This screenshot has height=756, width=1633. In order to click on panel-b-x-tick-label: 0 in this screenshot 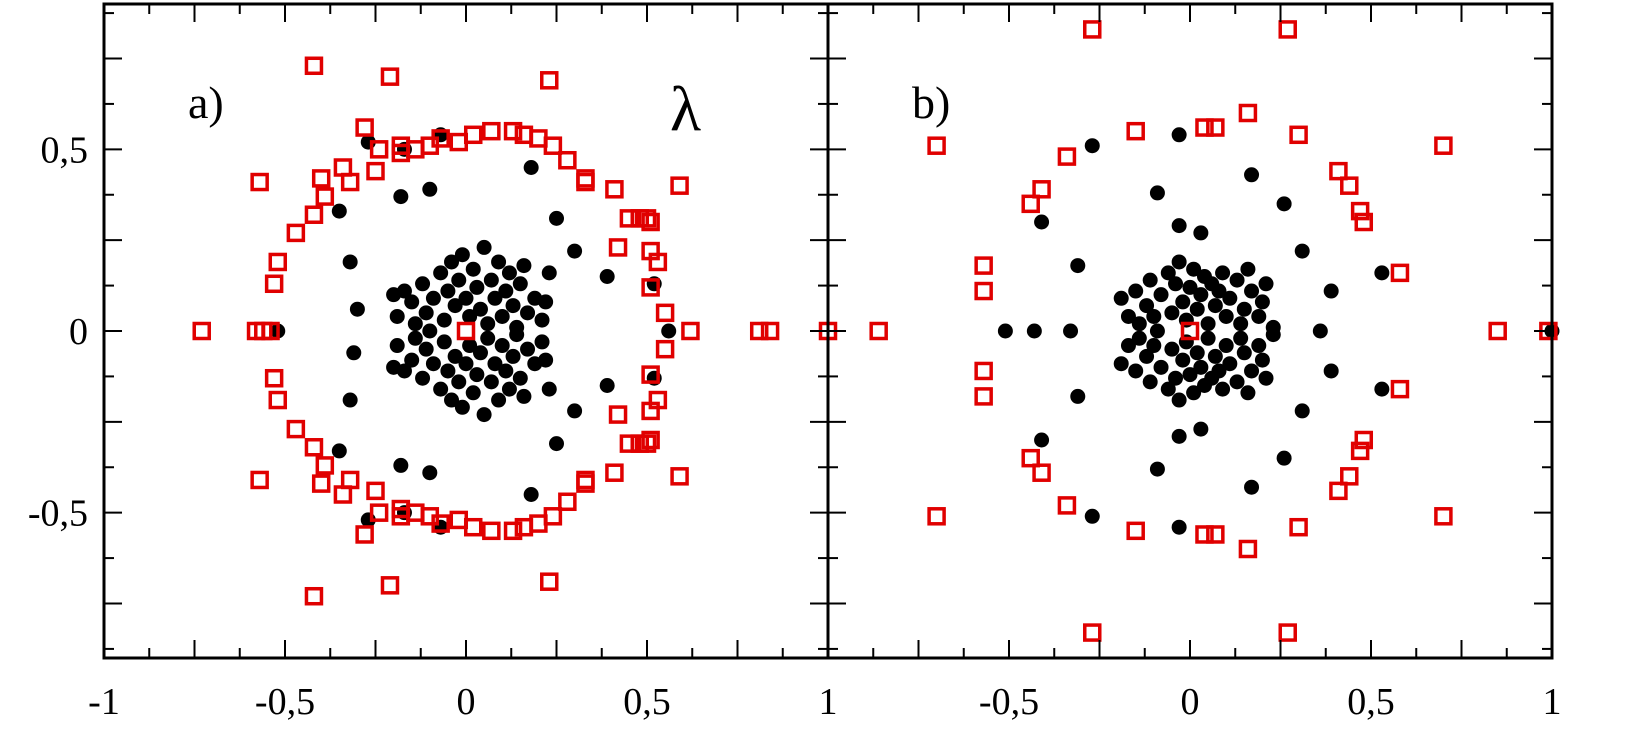, I will do `click(1190, 702)`.